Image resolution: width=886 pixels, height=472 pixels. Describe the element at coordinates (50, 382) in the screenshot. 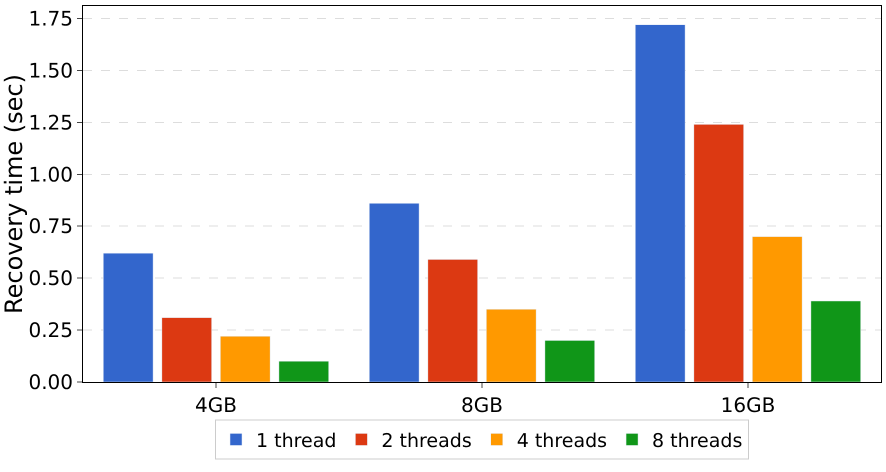

I see `y-tick-label: 0.00` at that location.